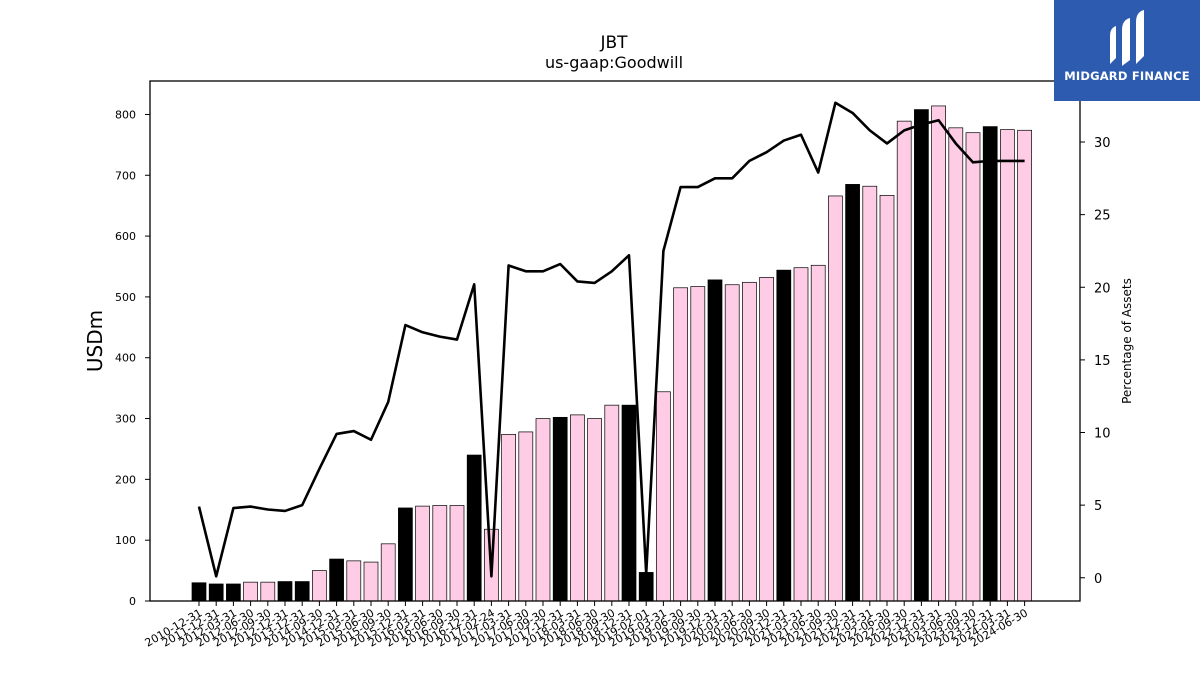 This screenshot has height=675, width=1200. Describe the element at coordinates (125, 297) in the screenshot. I see `y-tick-label-500: 500` at that location.